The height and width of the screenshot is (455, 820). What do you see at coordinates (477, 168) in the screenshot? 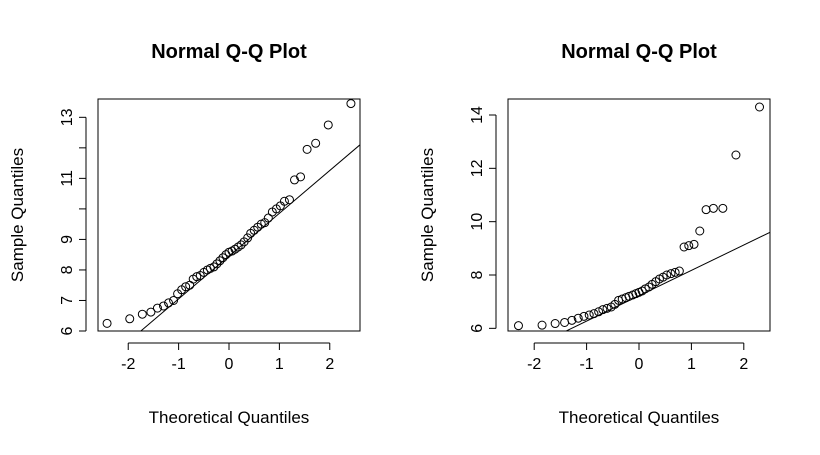
I see `y-tick-label: 12` at bounding box center [477, 168].